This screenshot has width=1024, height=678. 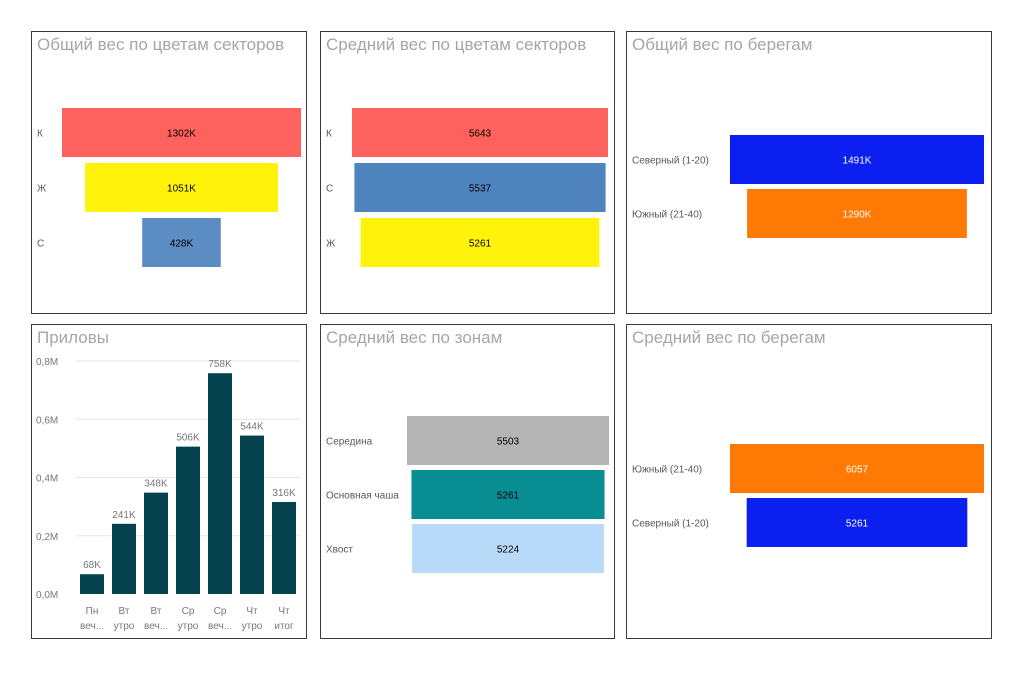 I want to click on funnel-chart-3: 1491K Северный (1-20) 1290K Южный (21-40), so click(x=808, y=186).